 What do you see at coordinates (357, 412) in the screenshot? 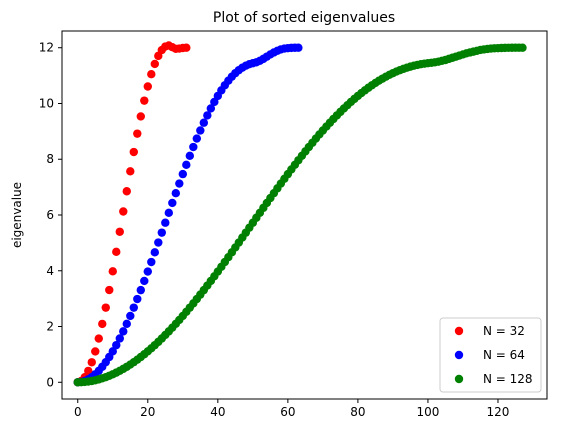
I see `x-tick-label: 80` at bounding box center [357, 412].